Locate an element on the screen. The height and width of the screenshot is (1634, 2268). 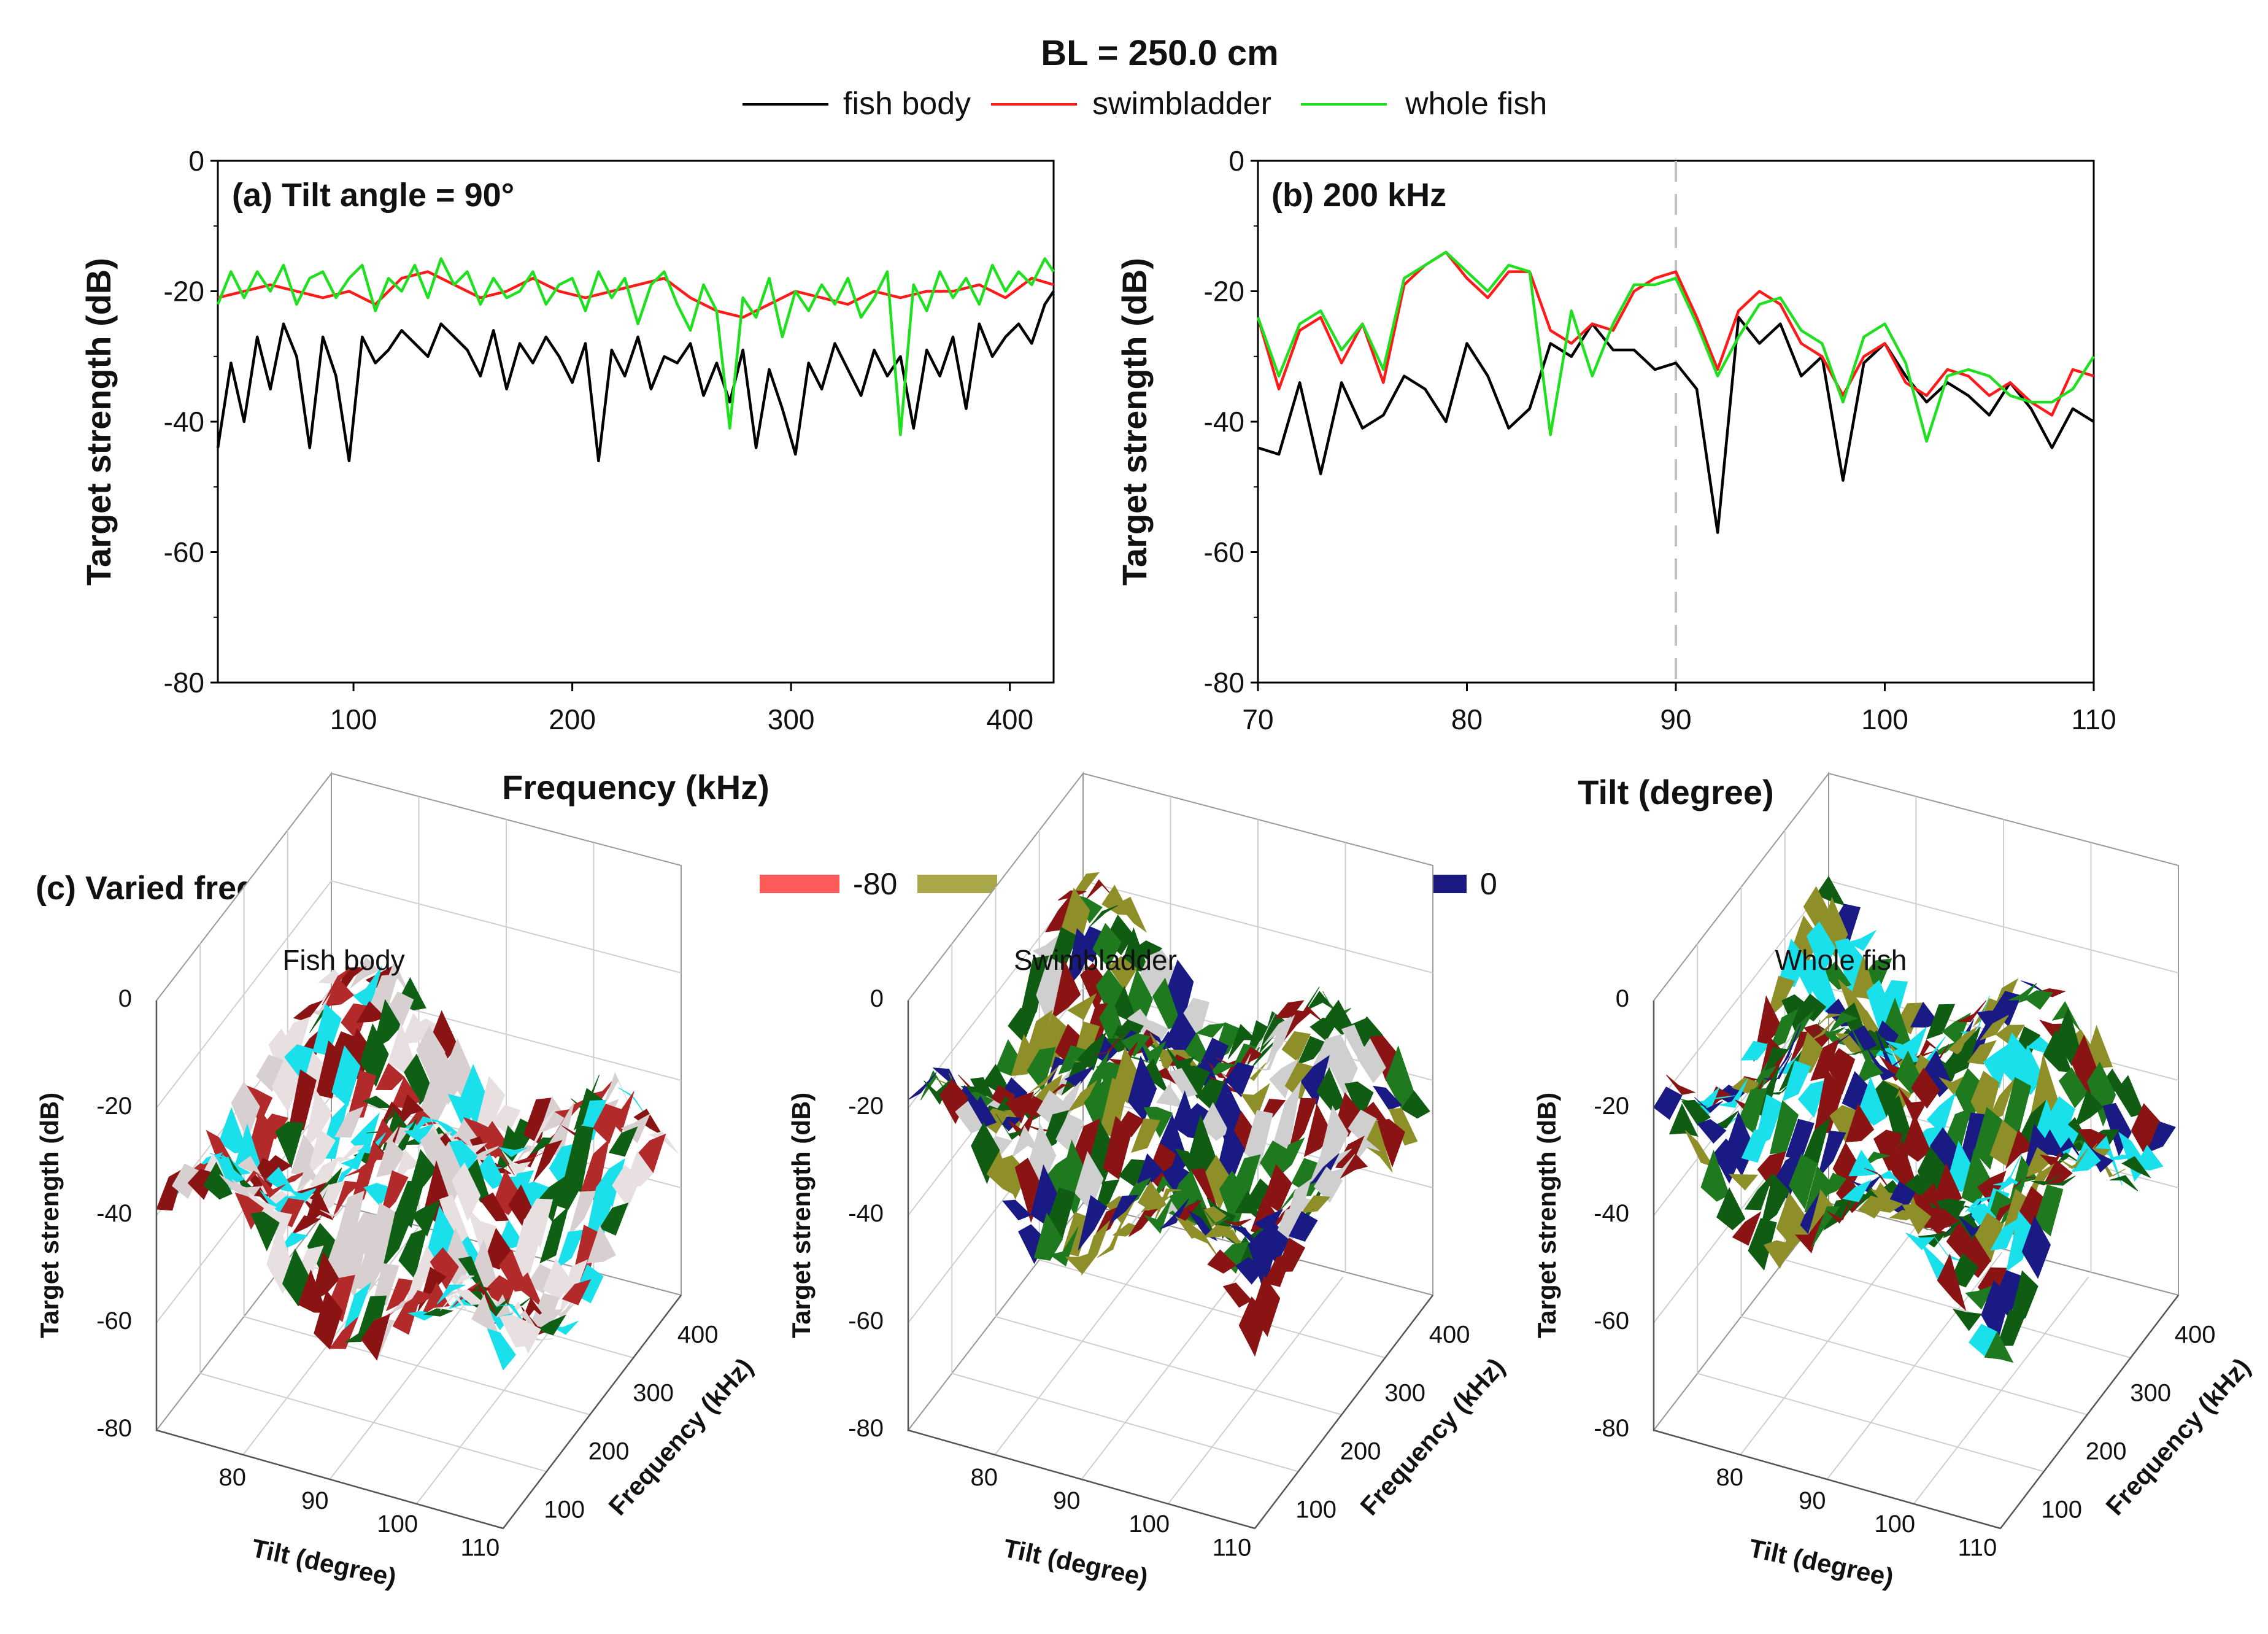
panel-b-ytick-label: -80 is located at coordinates (1224, 683).